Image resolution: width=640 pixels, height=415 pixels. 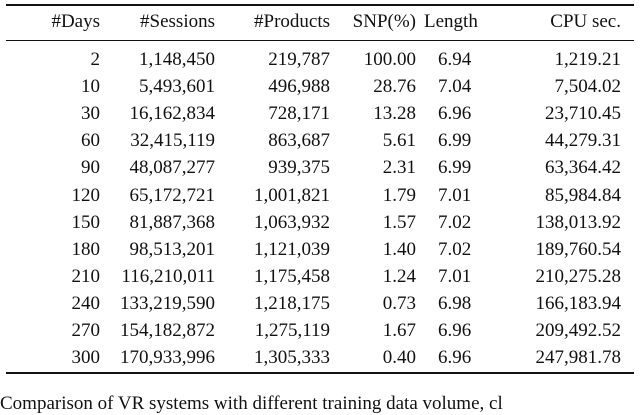 I want to click on header-cell: #Days, so click(x=75, y=21).